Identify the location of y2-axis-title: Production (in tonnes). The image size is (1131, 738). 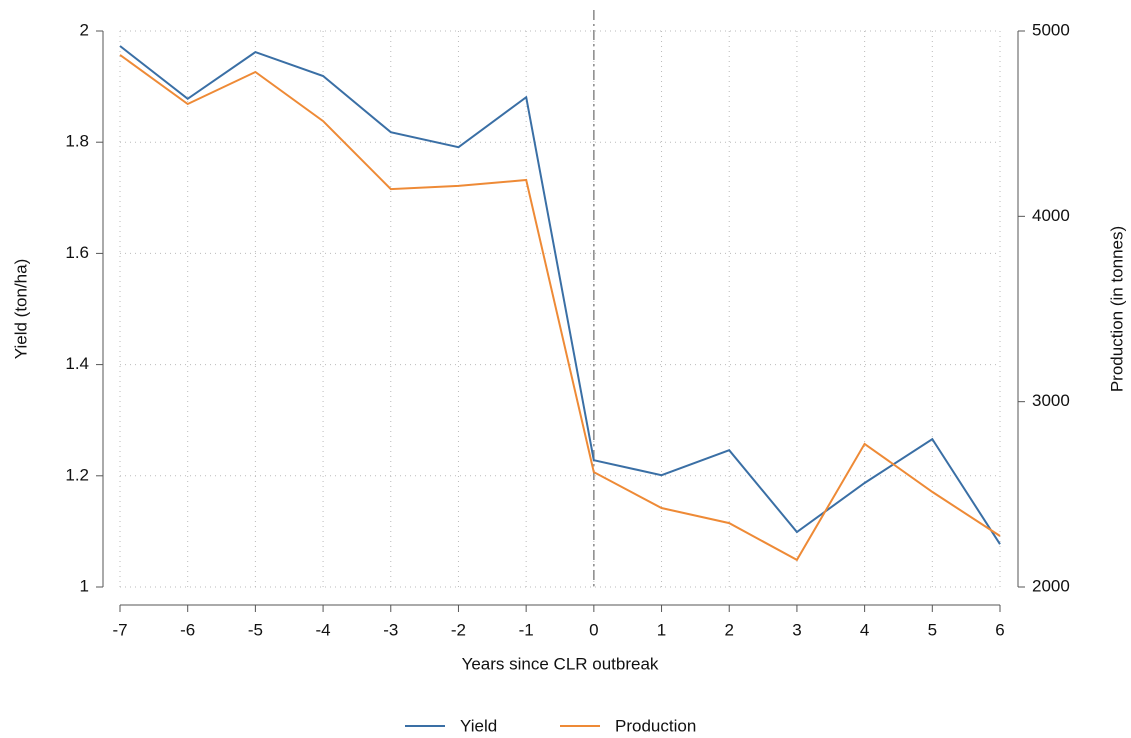
(1116, 309).